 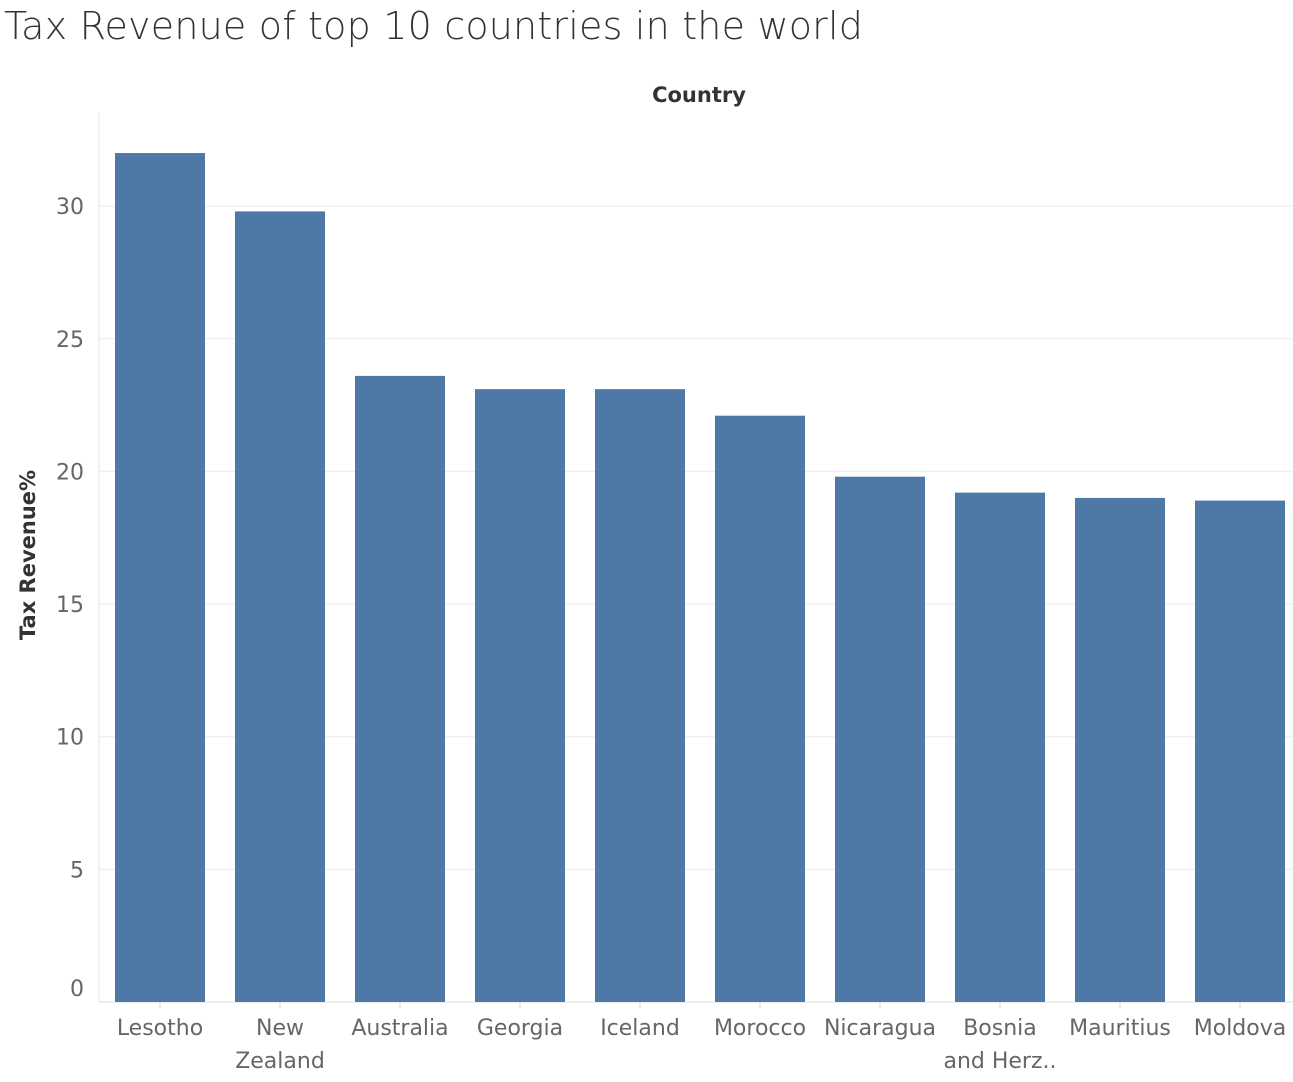 I want to click on bar-nicaragua, so click(x=880, y=739).